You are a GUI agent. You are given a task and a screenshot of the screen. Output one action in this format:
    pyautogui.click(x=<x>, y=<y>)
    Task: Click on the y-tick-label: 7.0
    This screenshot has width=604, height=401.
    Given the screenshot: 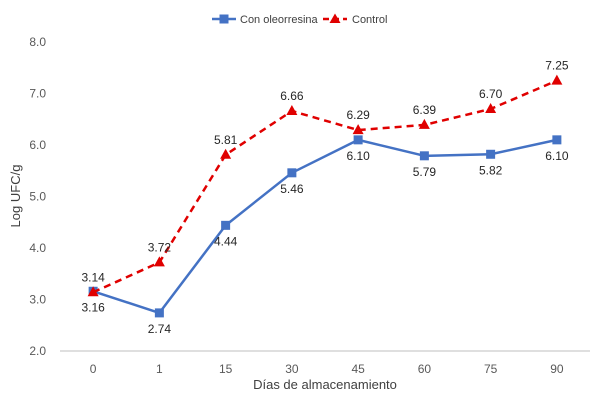 What is the action you would take?
    pyautogui.click(x=37, y=94)
    